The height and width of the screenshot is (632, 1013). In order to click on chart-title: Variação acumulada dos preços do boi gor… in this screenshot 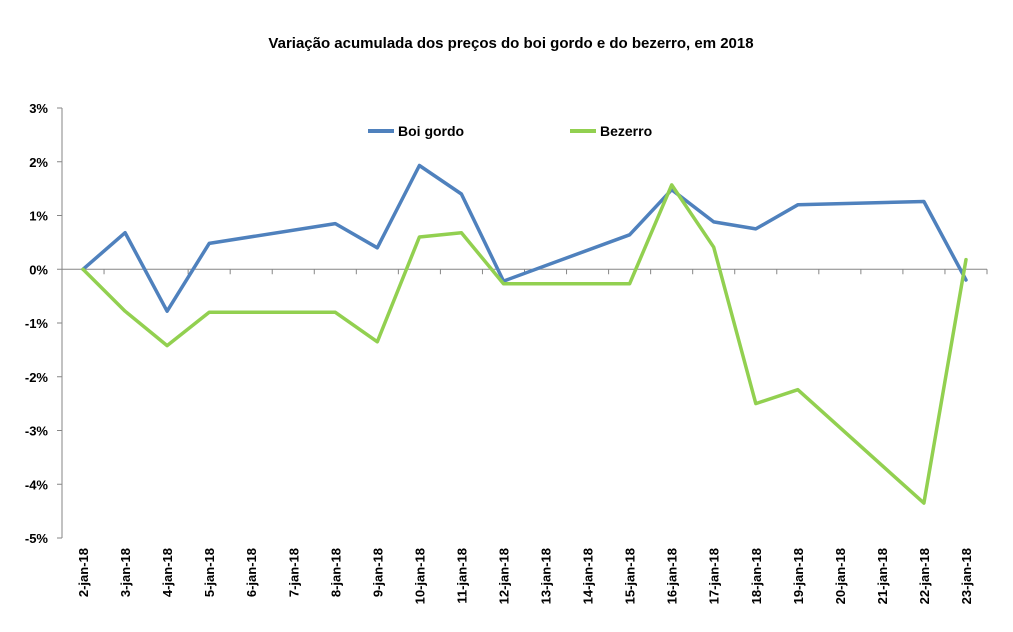, I will do `click(510, 43)`.